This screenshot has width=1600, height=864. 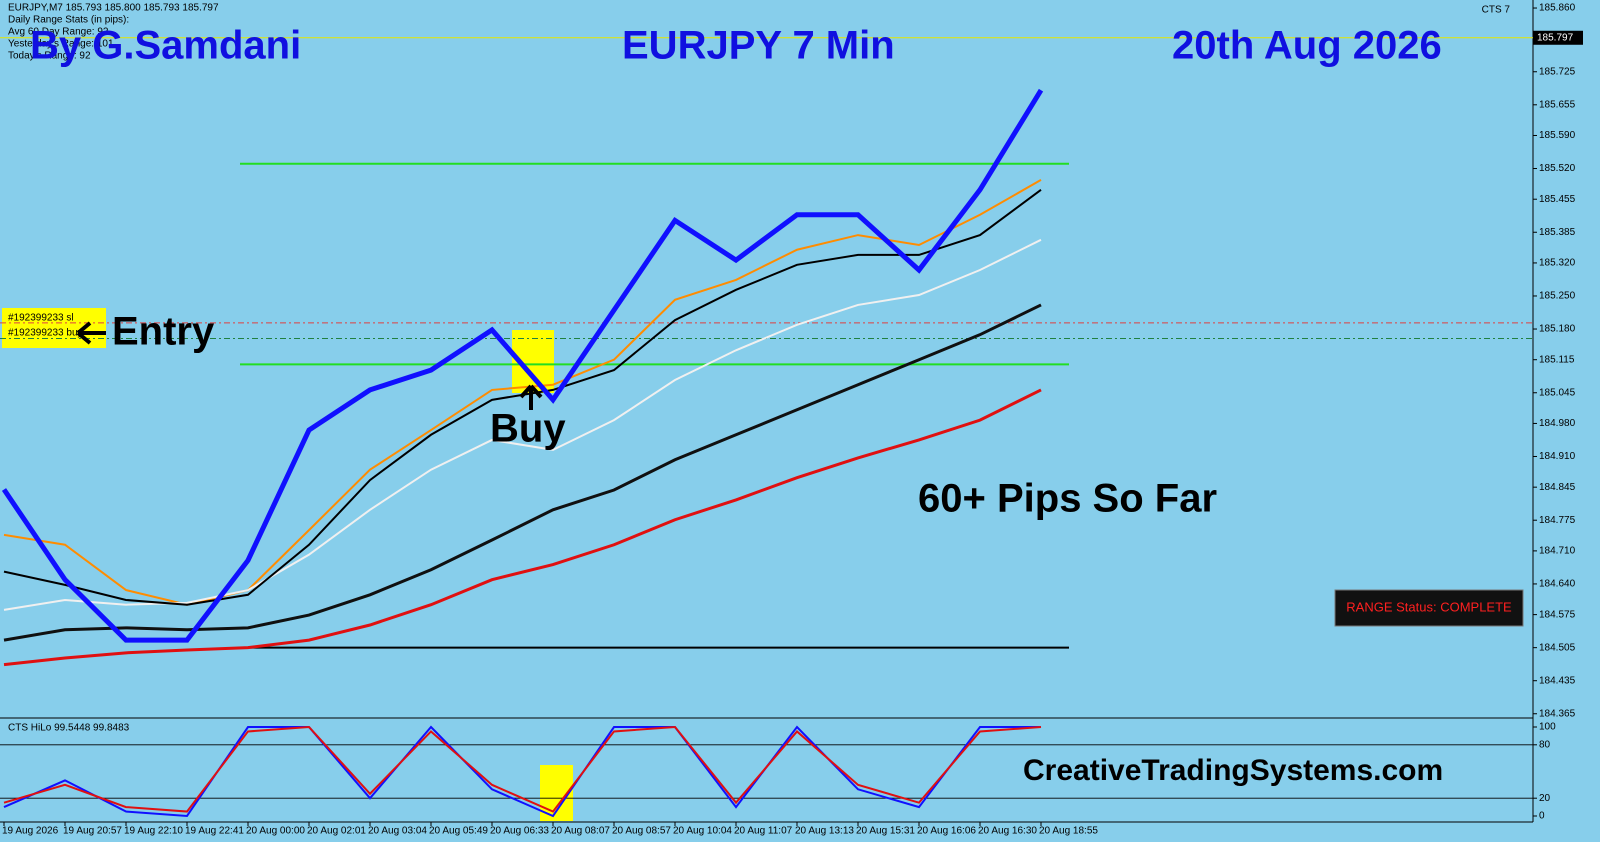 What do you see at coordinates (702, 831) in the screenshot?
I see `x-tick-label: 20 Aug 10:04` at bounding box center [702, 831].